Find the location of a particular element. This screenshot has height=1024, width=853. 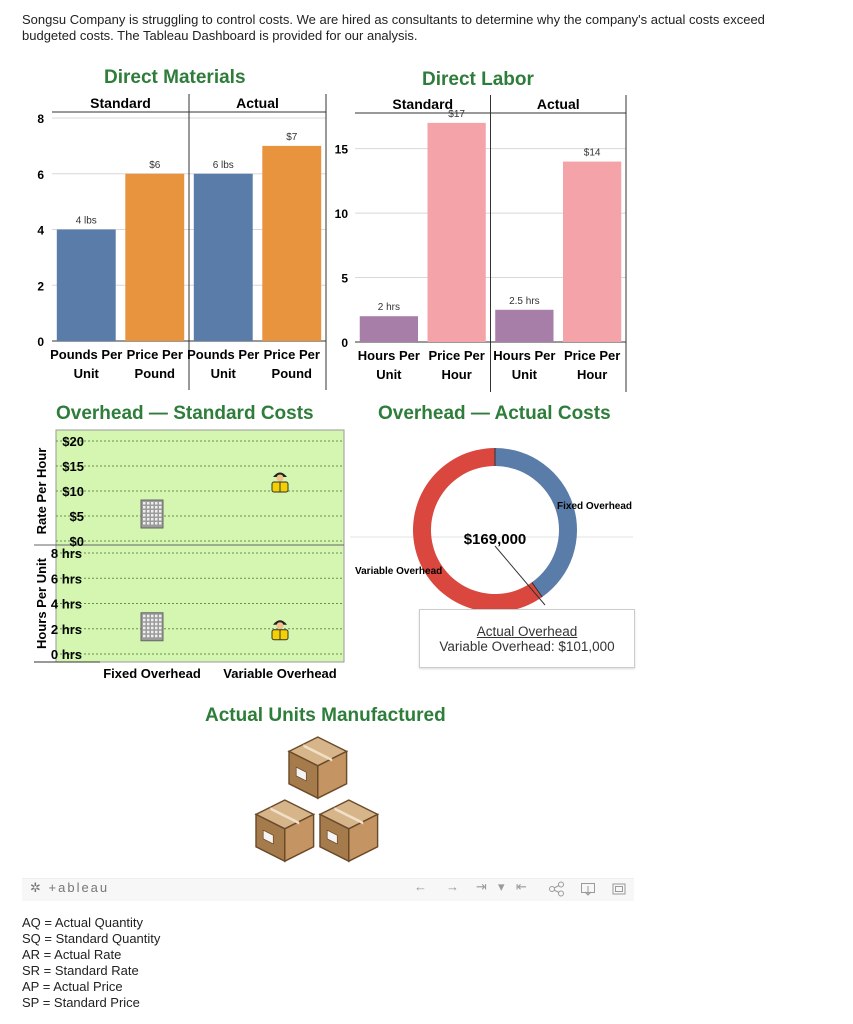

overhead-actual-donut: $169,000 Fixed Overhead Variable Overhead is located at coordinates (491, 530).